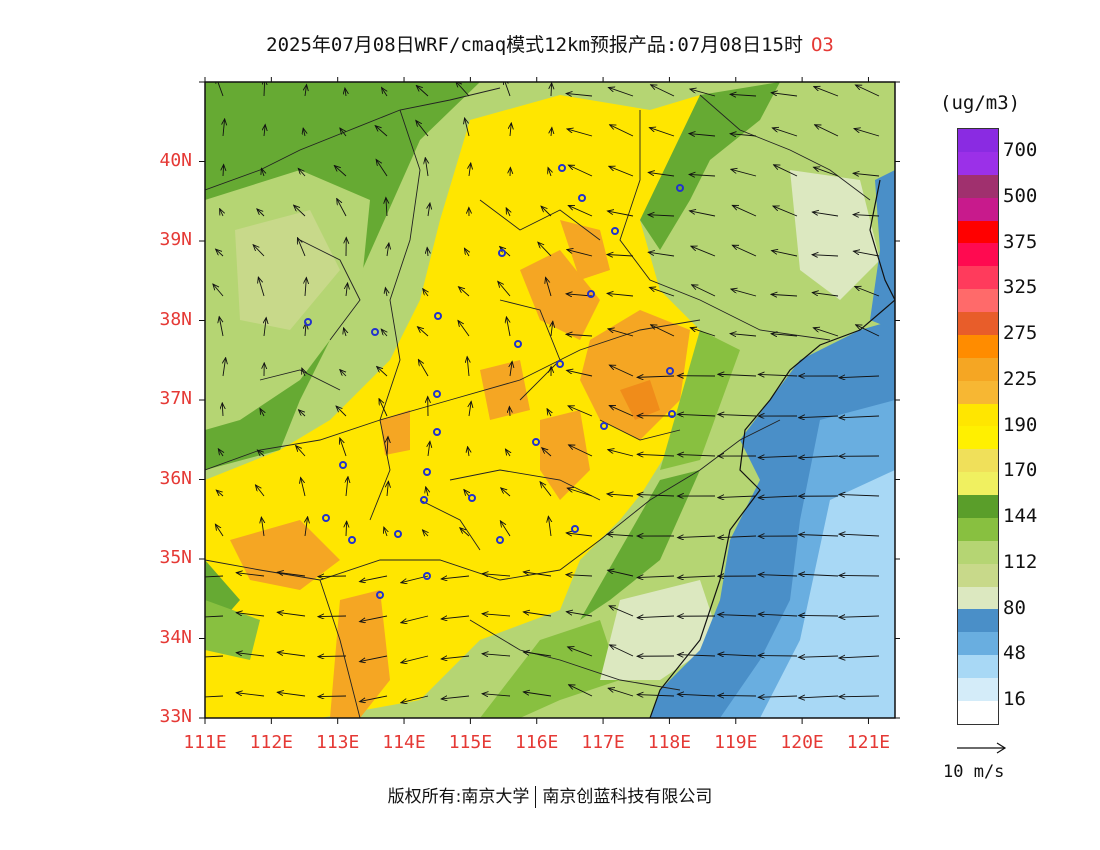  I want to click on lat-label: 38N, so click(175, 319).